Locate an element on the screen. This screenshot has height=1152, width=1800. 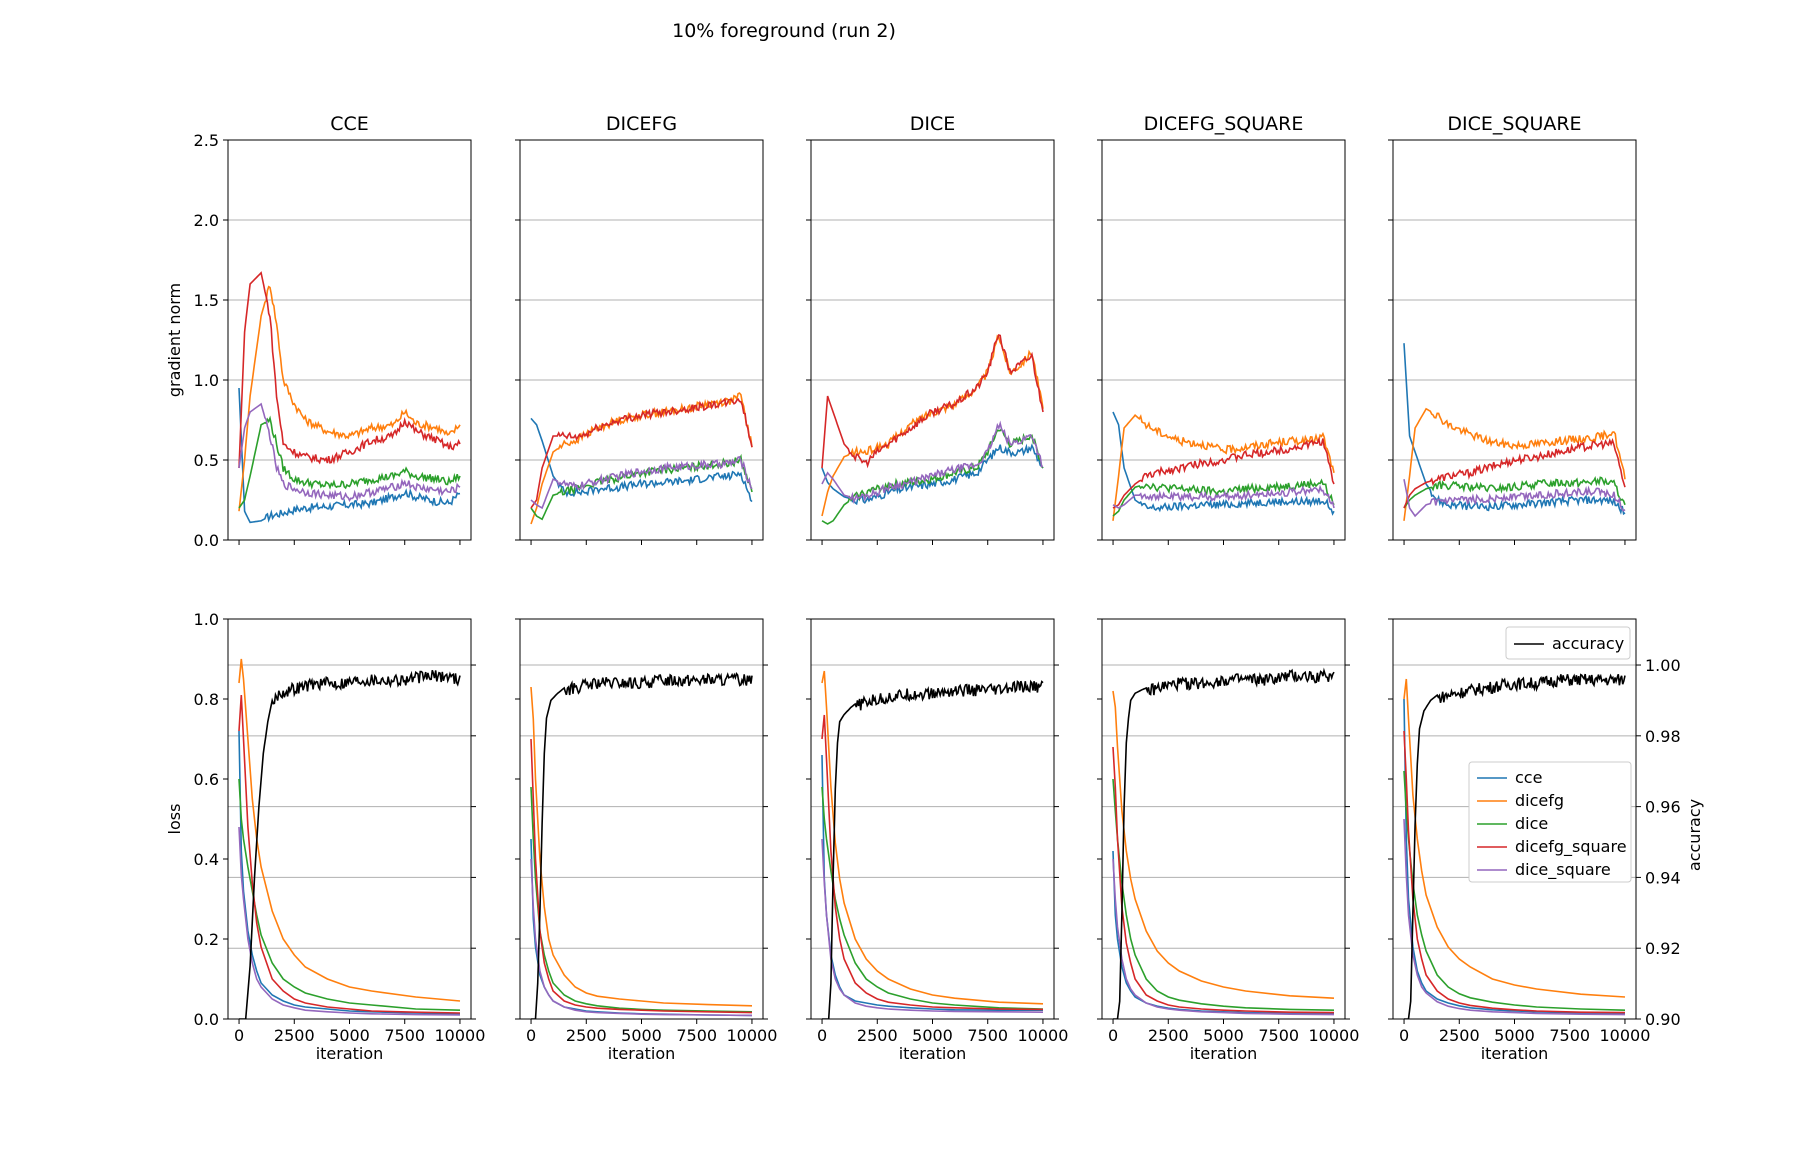
y-tick-label: 1.5 is located at coordinates (206, 300).